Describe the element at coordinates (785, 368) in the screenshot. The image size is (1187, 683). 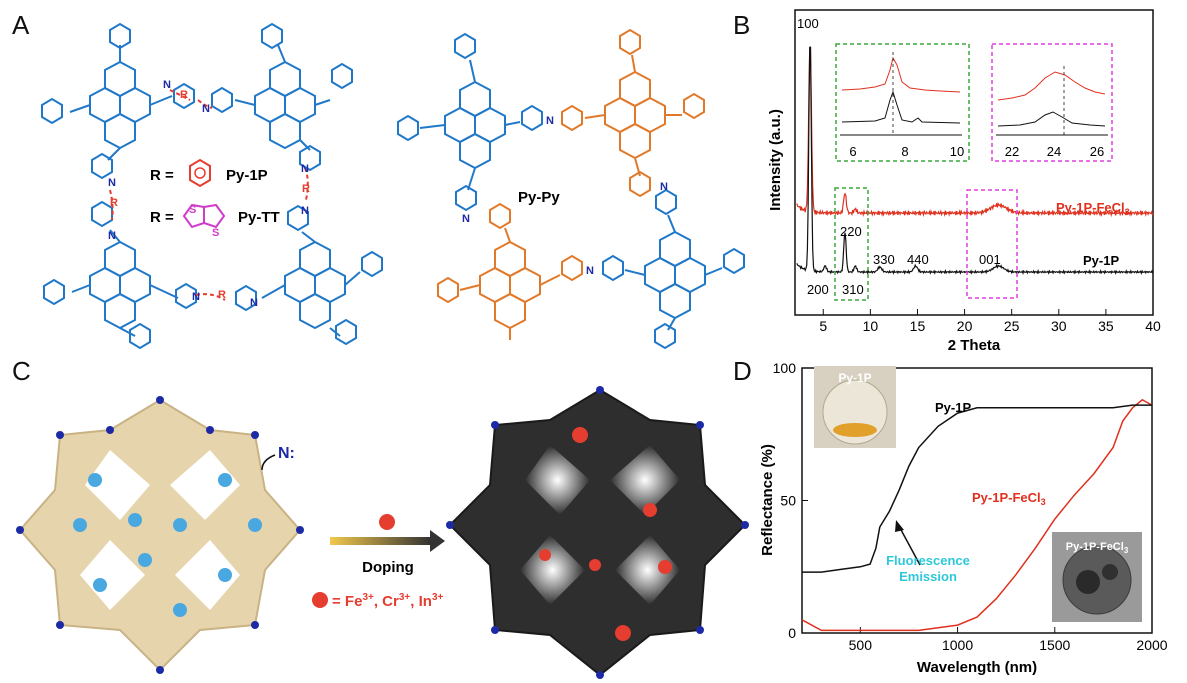
I see `y-tick-label: 100` at that location.